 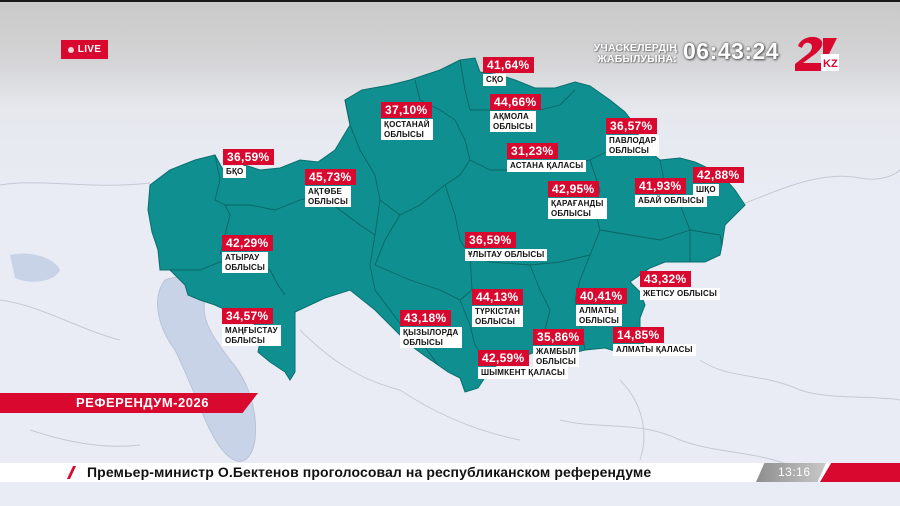 I want to click on region-name: СҚО, so click(x=495, y=80).